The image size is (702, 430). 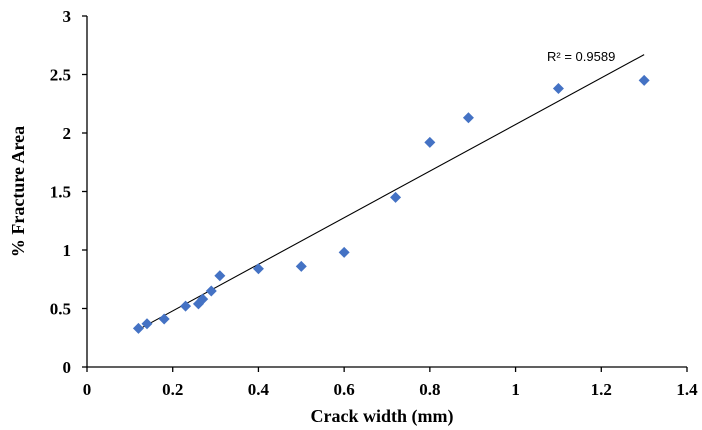 What do you see at coordinates (581, 56) in the screenshot?
I see `r-squared-annotation: R² = 0.9589` at bounding box center [581, 56].